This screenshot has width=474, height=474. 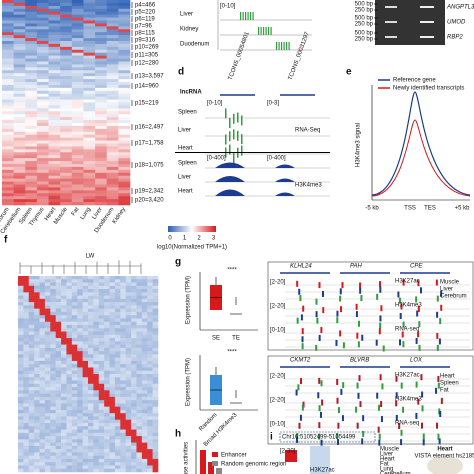 I want to click on track-name: H3K4me3, so click(x=408, y=306).